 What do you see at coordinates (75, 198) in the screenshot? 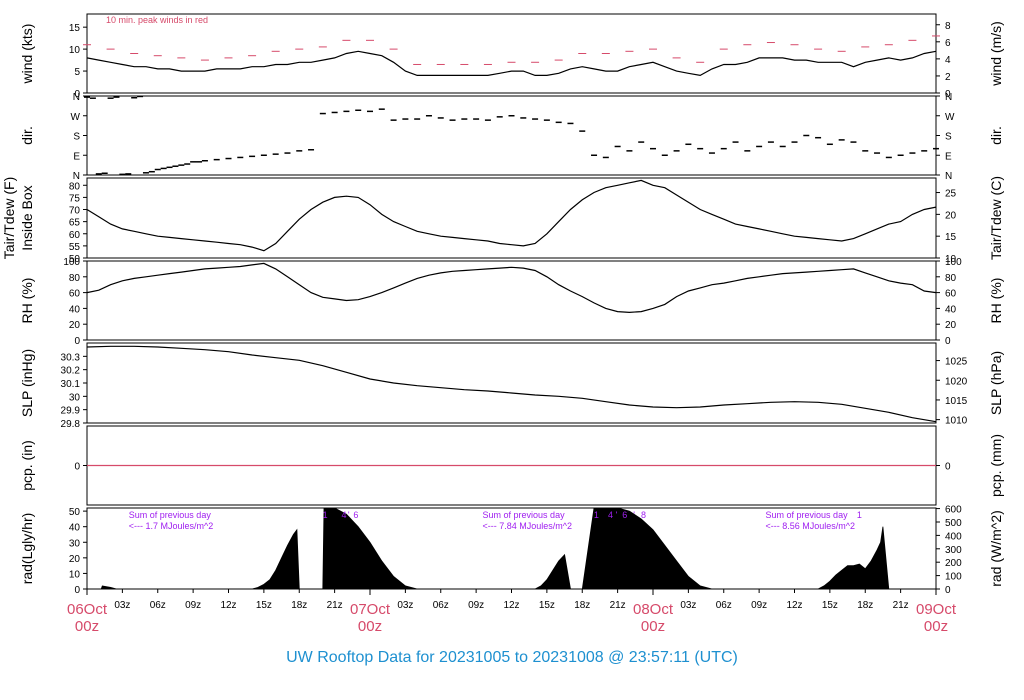
I see `temperature-tick-label: 75` at bounding box center [75, 198].